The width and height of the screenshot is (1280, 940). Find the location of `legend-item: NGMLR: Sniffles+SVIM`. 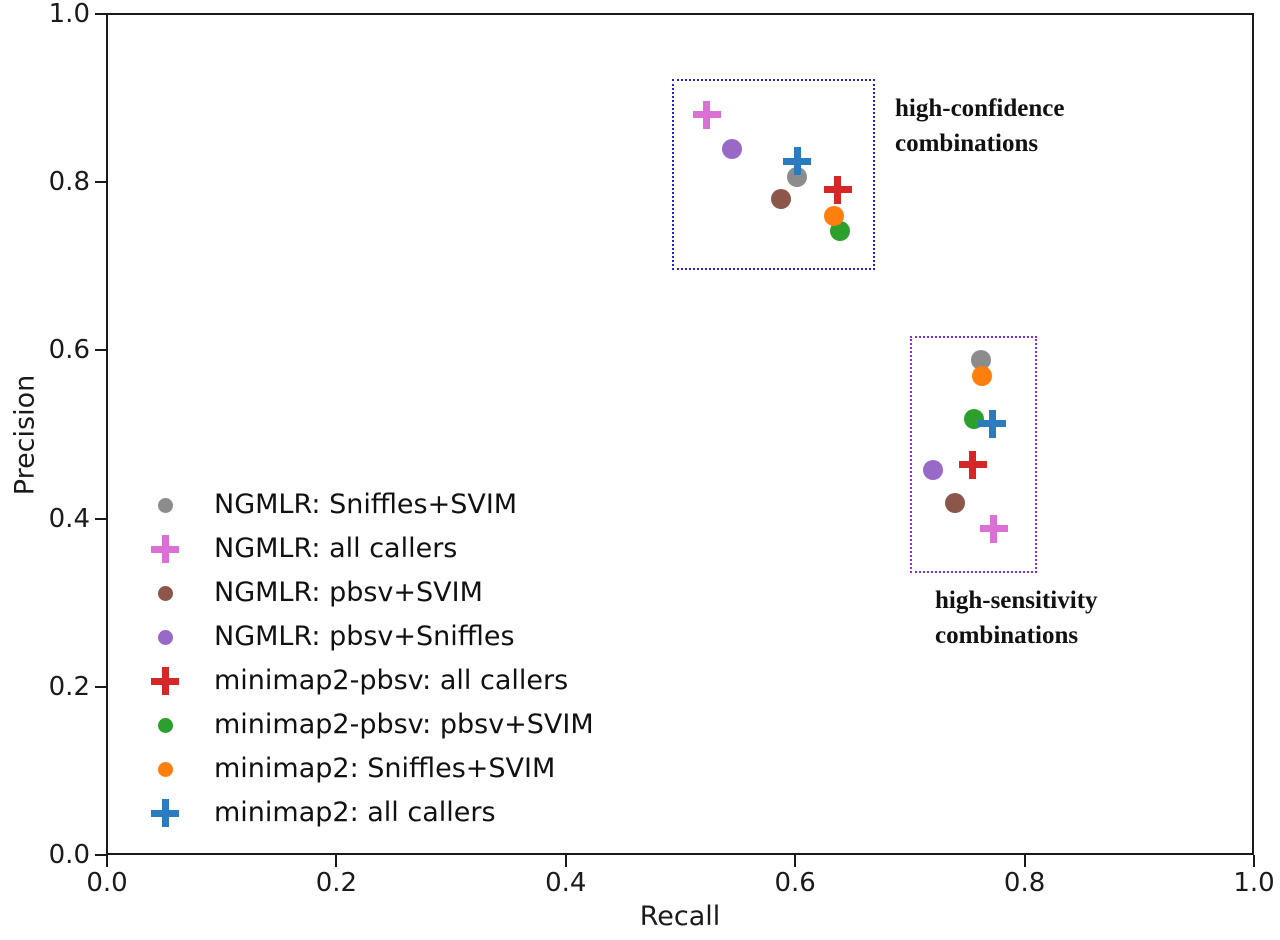

legend-item: NGMLR: Sniffles+SVIM is located at coordinates (369, 505).